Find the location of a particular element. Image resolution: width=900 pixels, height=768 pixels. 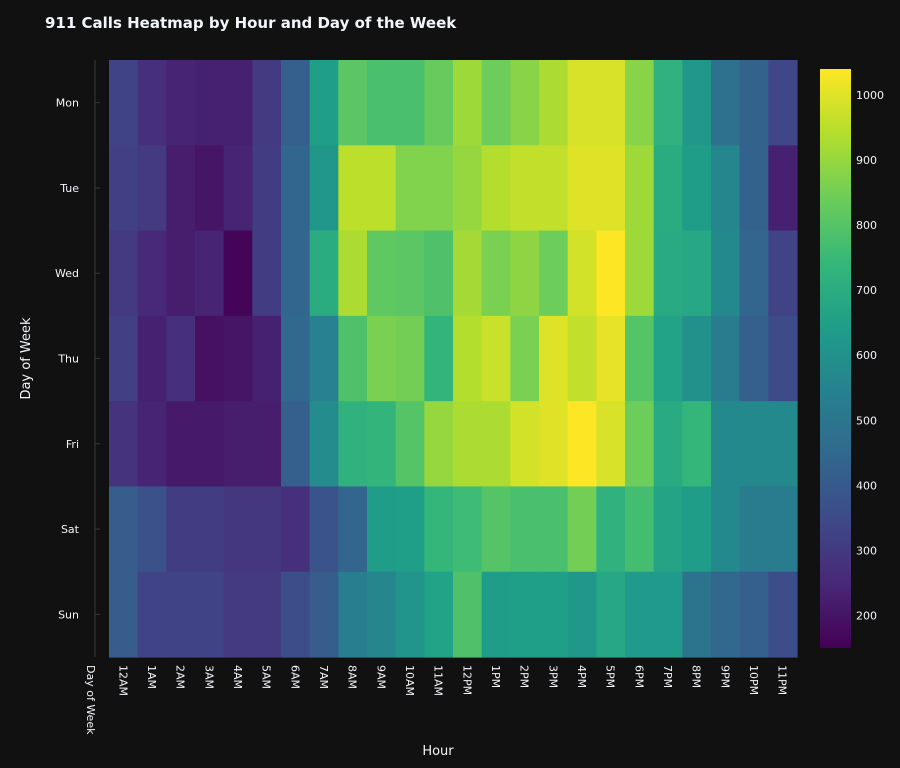

x-tick-label: 5AM is located at coordinates (266, 677).